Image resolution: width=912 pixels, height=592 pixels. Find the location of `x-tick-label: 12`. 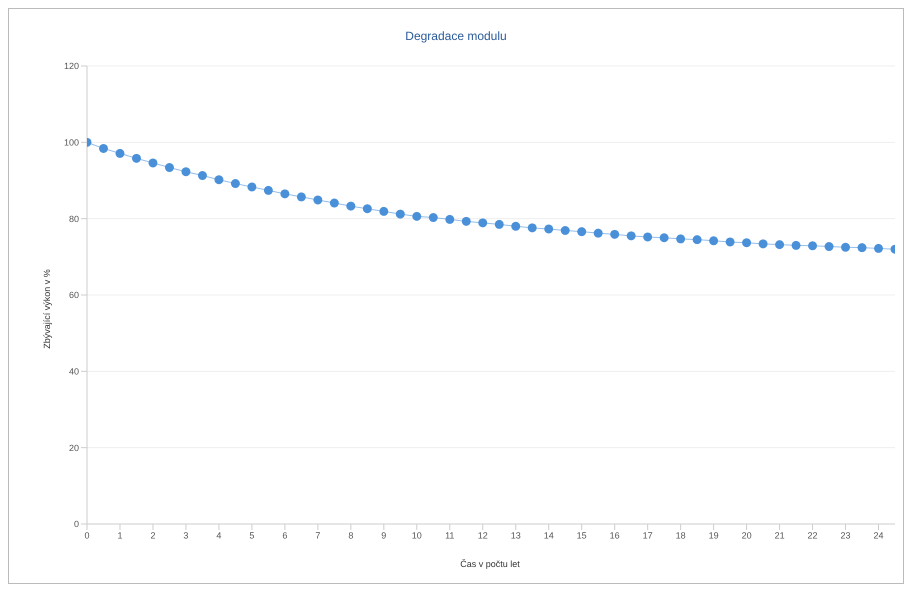

x-tick-label: 12 is located at coordinates (483, 535).